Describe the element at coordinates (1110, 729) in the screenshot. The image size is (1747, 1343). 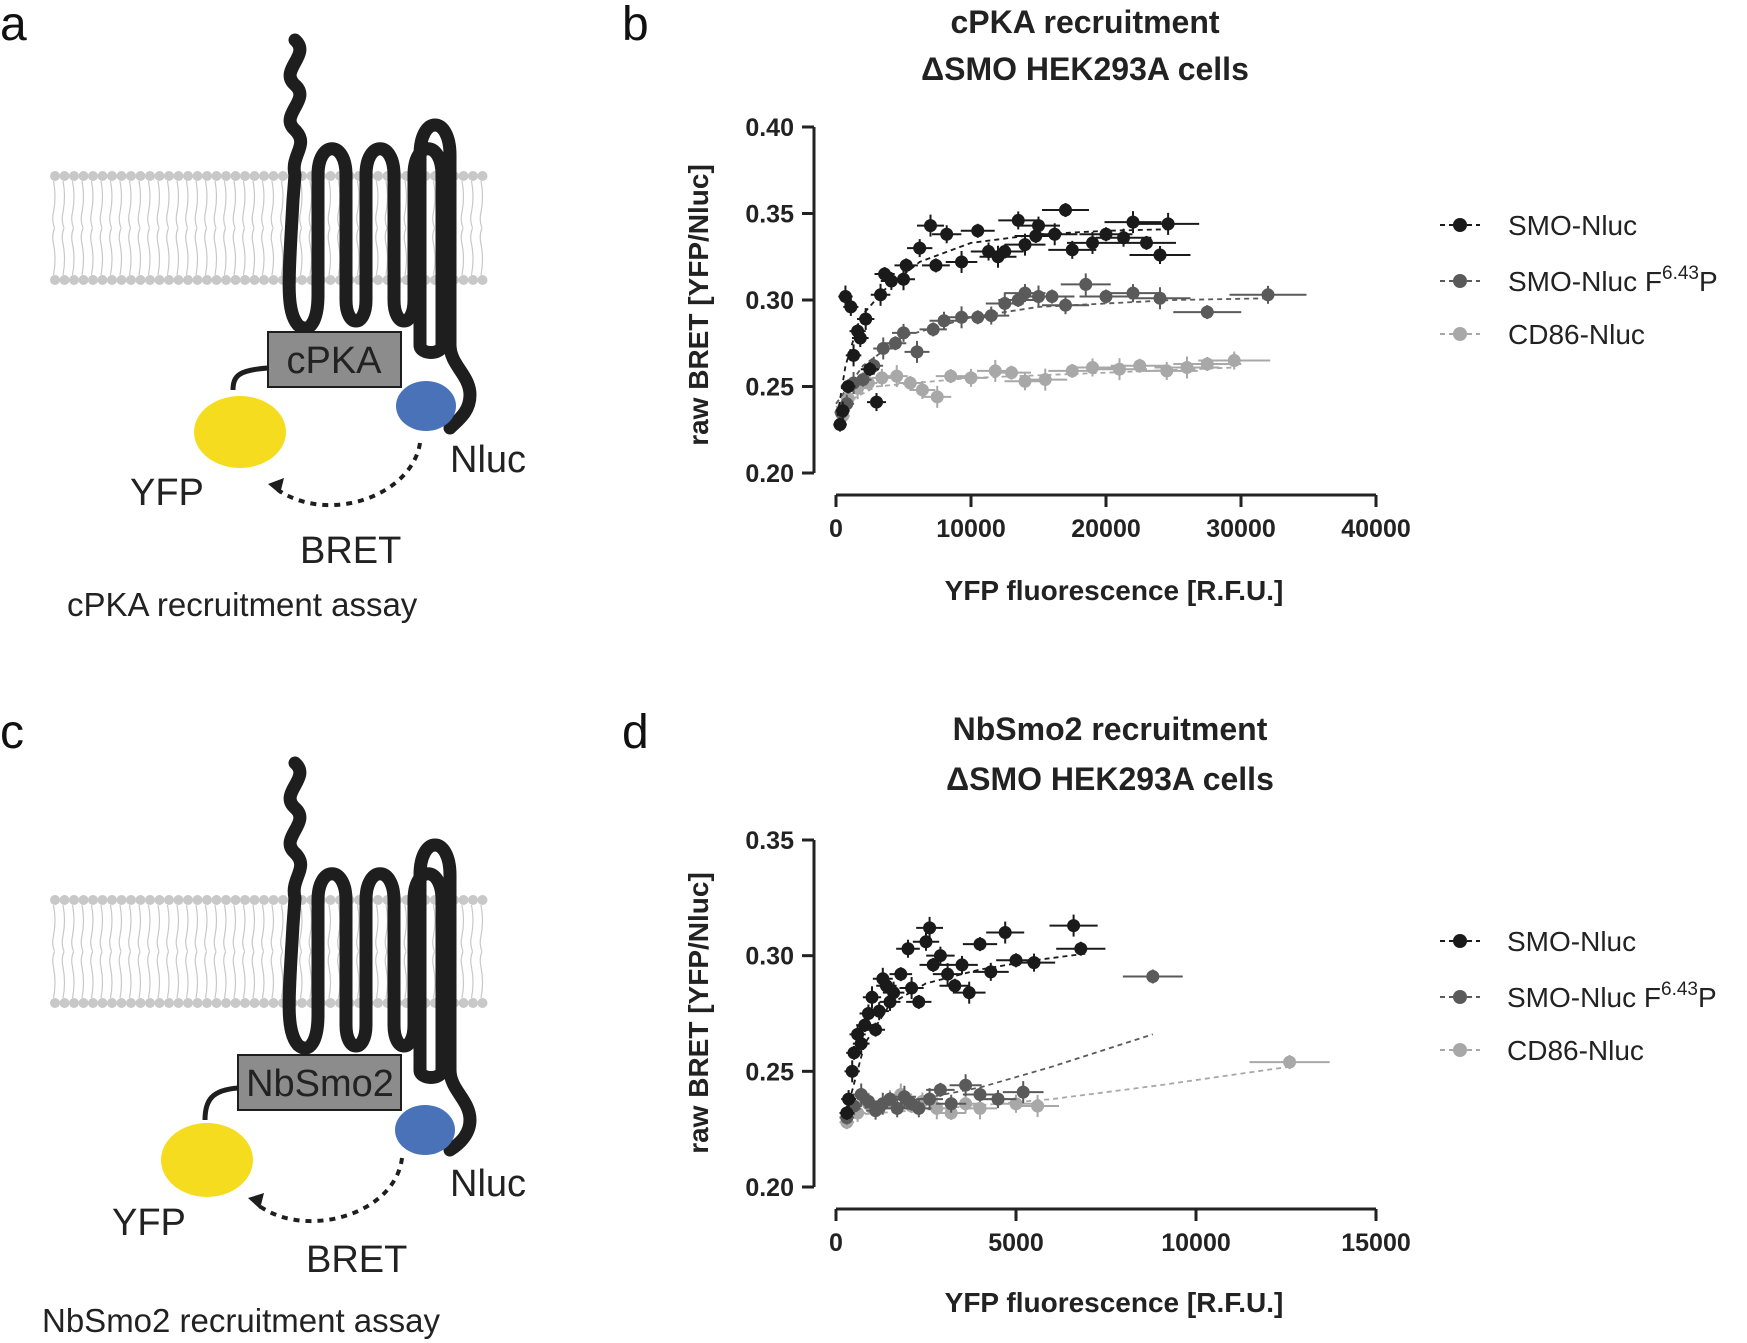
I see `chart-title: NbSmo2 recruitment` at that location.